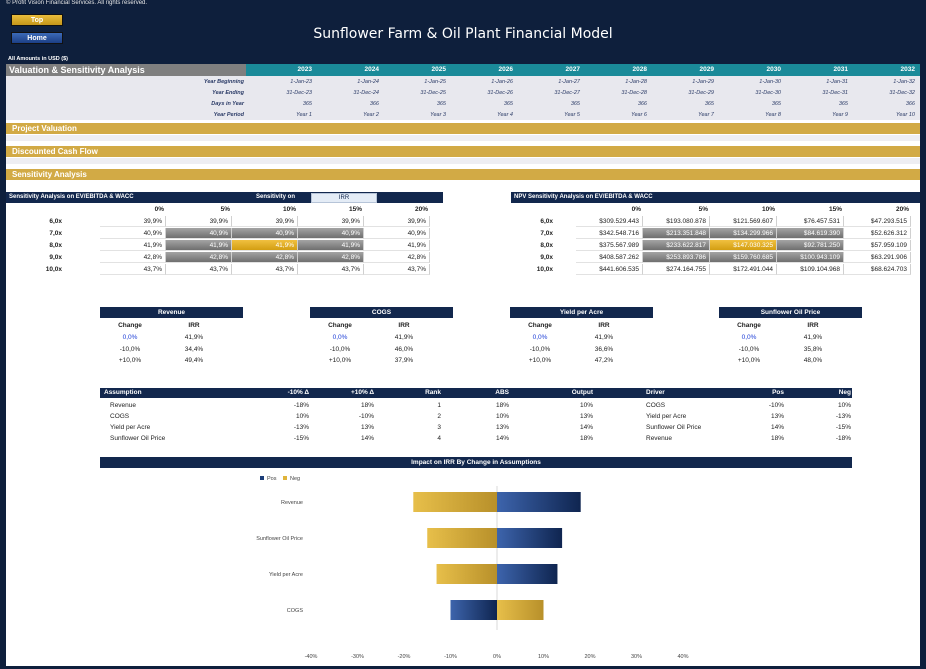 The height and width of the screenshot is (669, 926). I want to click on npv-cell: $68.624.703, so click(877, 269).